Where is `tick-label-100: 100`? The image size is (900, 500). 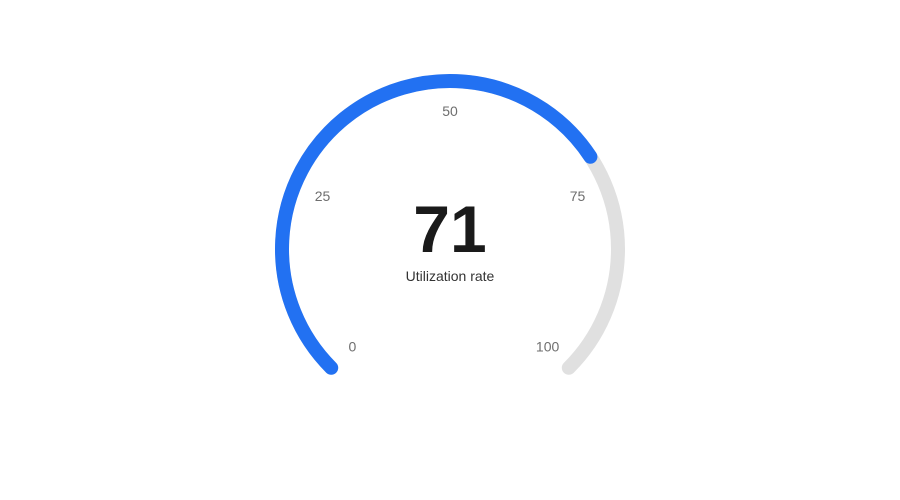 tick-label-100: 100 is located at coordinates (548, 347).